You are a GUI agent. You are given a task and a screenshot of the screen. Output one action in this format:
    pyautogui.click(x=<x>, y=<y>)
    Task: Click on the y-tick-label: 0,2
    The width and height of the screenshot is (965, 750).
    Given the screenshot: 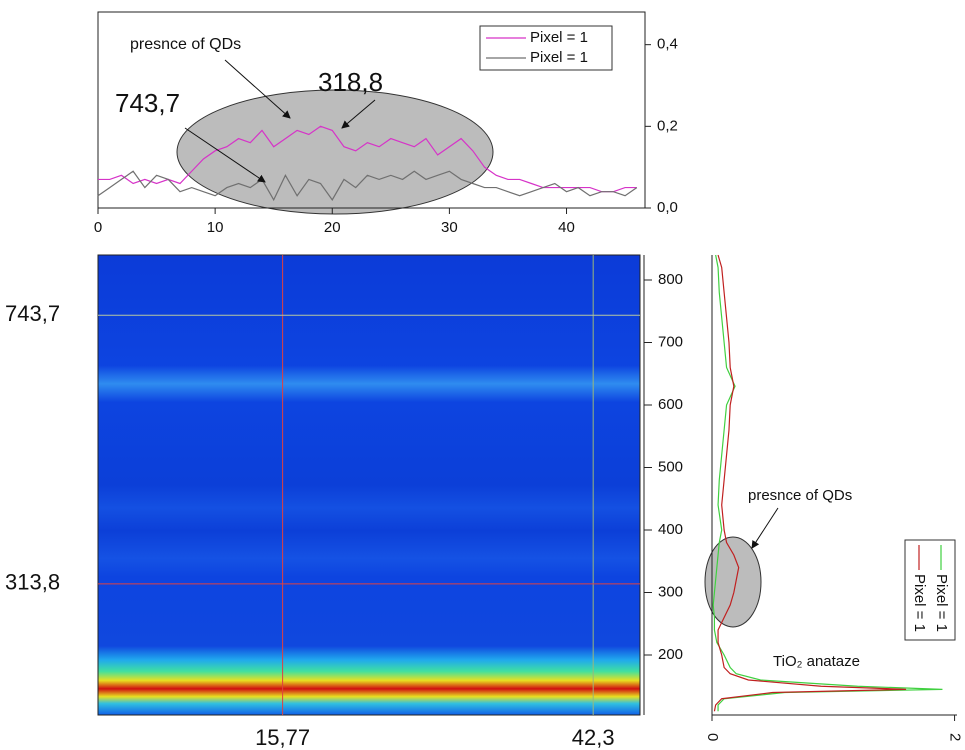 What is the action you would take?
    pyautogui.click(x=667, y=125)
    